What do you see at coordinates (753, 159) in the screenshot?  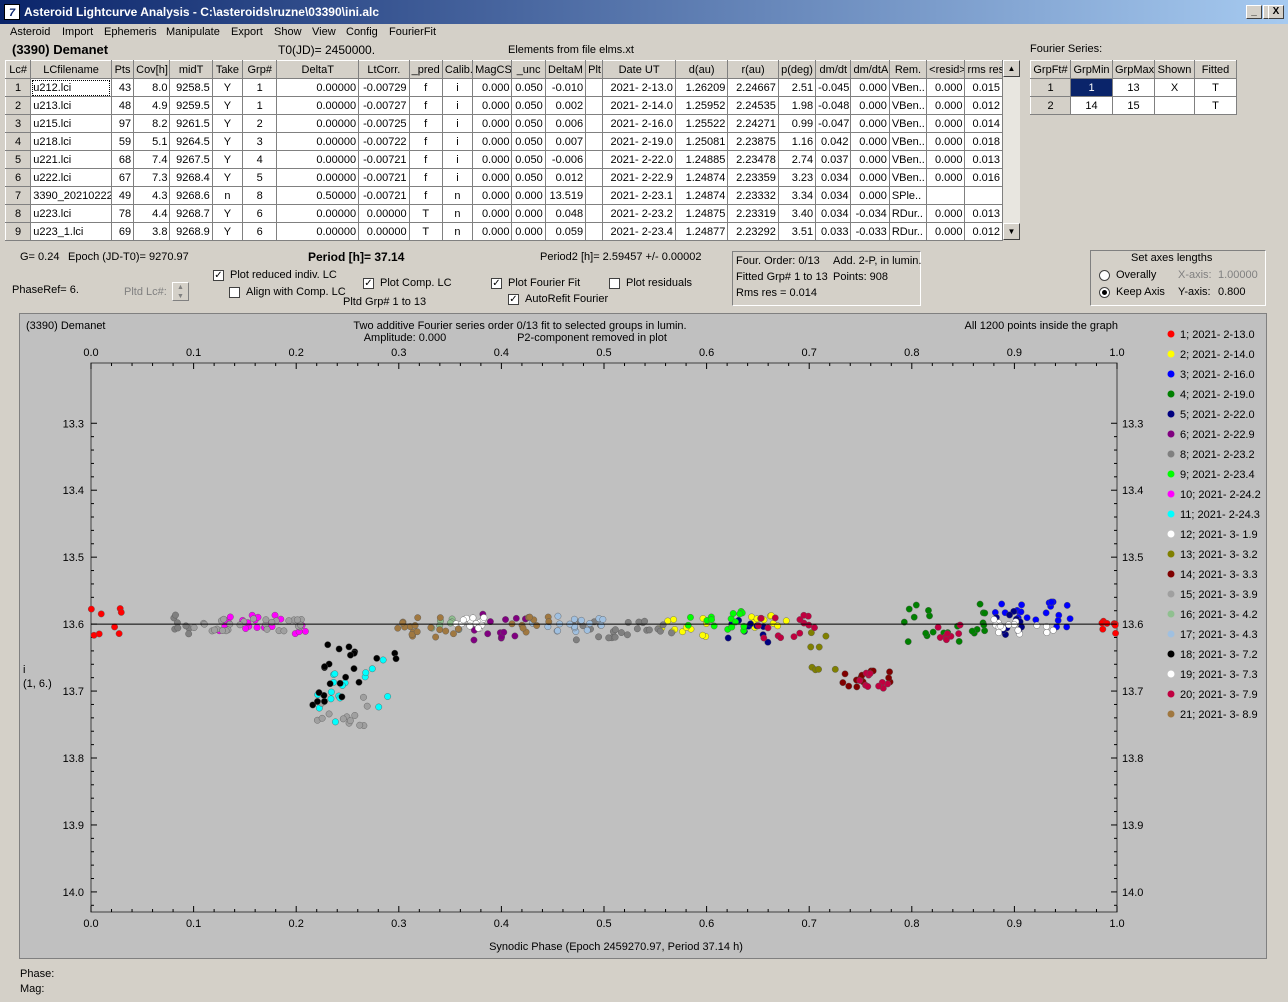 I see `table-cell: 2.23478` at bounding box center [753, 159].